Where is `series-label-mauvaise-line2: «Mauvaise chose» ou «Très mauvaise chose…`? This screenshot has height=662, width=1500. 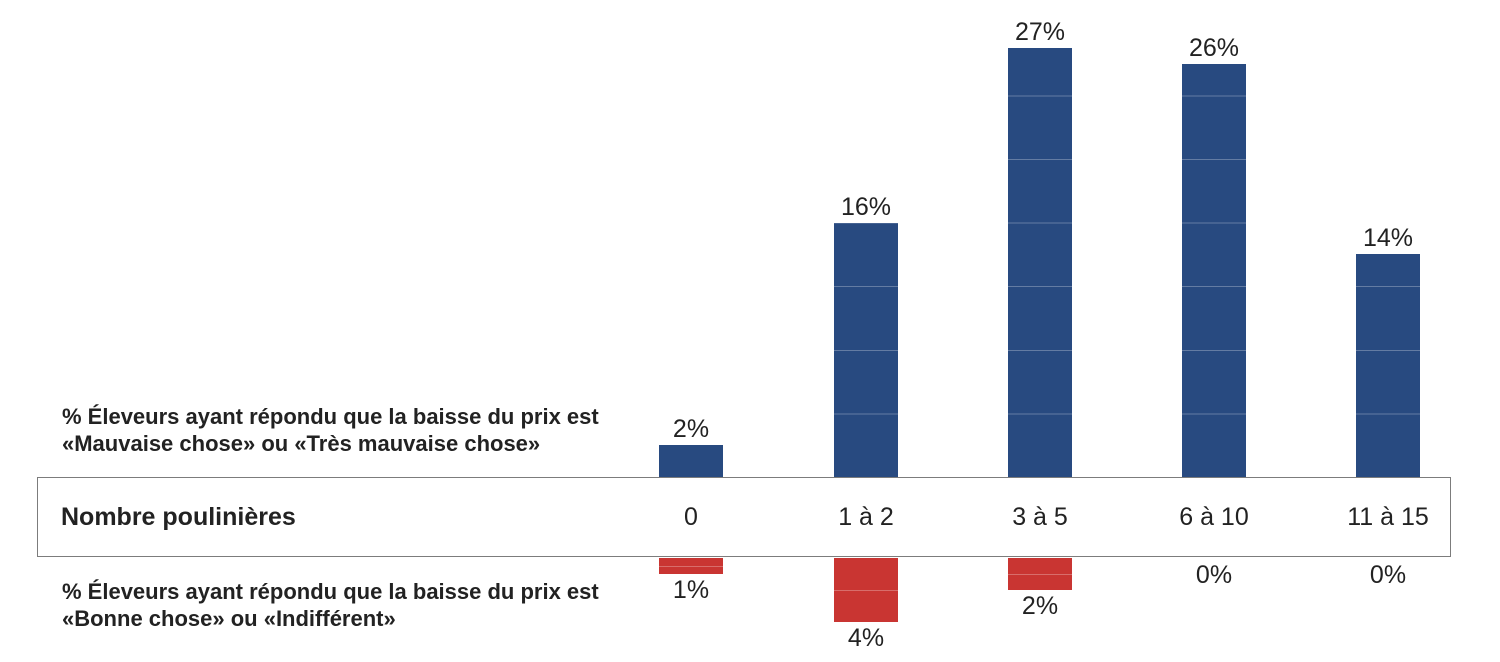
series-label-mauvaise-line2: «Mauvaise chose» ou «Très mauvaise chose… is located at coordinates (301, 443).